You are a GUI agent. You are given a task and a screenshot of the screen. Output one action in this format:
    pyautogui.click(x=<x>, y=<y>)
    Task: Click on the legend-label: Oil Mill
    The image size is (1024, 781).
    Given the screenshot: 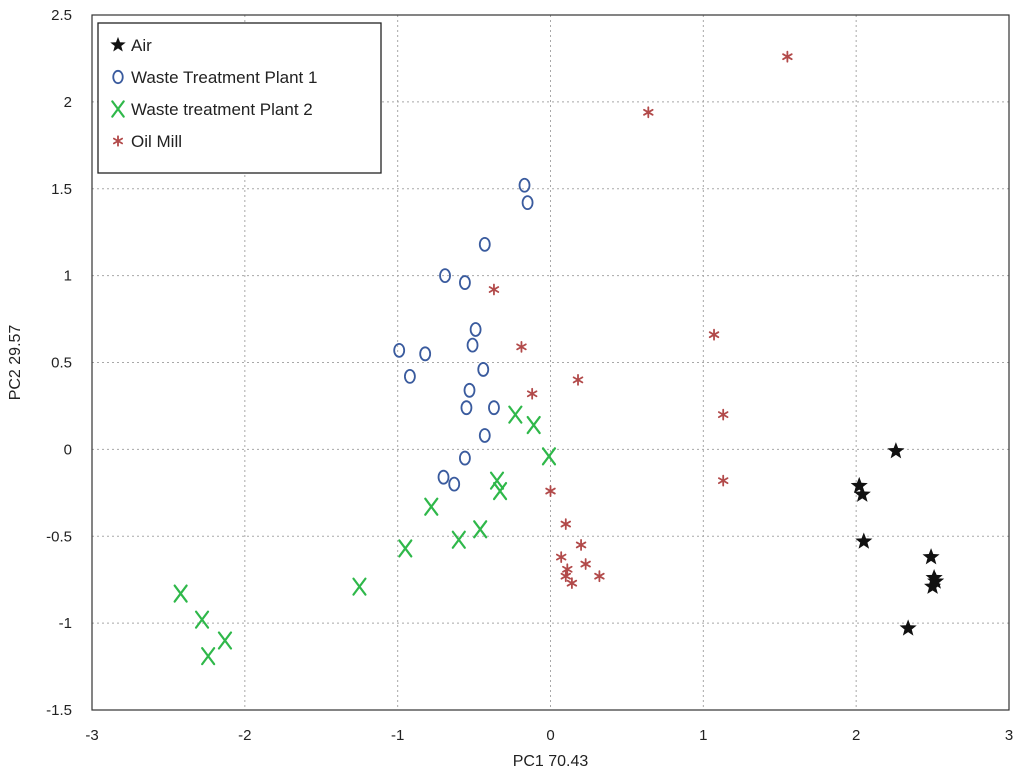 What is the action you would take?
    pyautogui.click(x=156, y=141)
    